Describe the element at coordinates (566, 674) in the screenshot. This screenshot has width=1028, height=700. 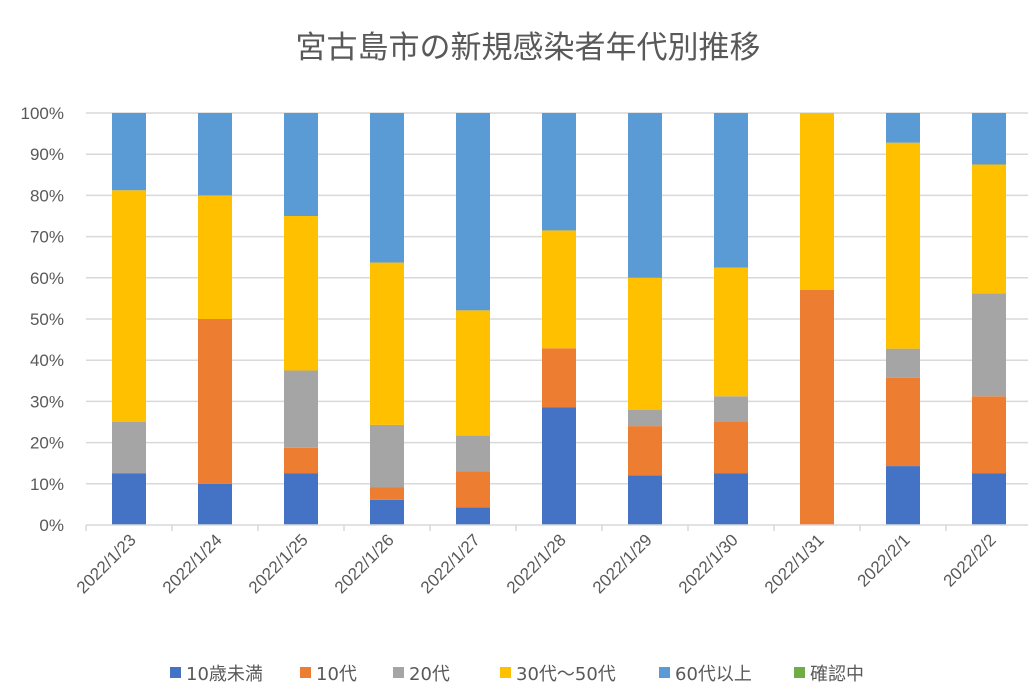
I see `legend-label: 30代〜50代` at that location.